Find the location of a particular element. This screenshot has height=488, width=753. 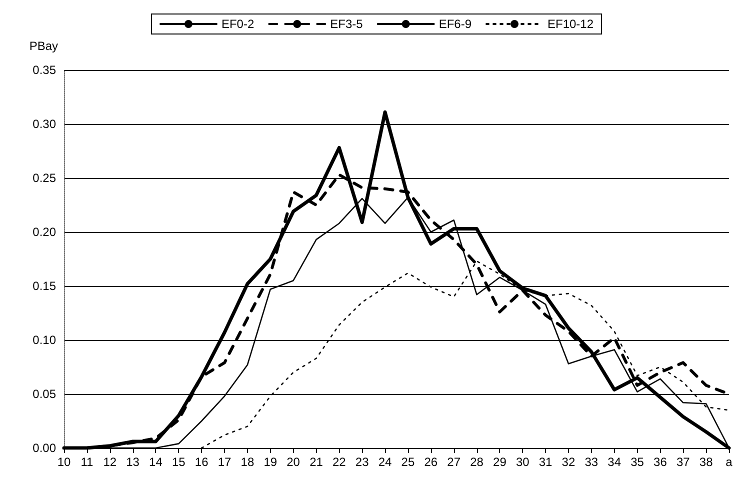

x-tick-label: 31 is located at coordinates (545, 462).